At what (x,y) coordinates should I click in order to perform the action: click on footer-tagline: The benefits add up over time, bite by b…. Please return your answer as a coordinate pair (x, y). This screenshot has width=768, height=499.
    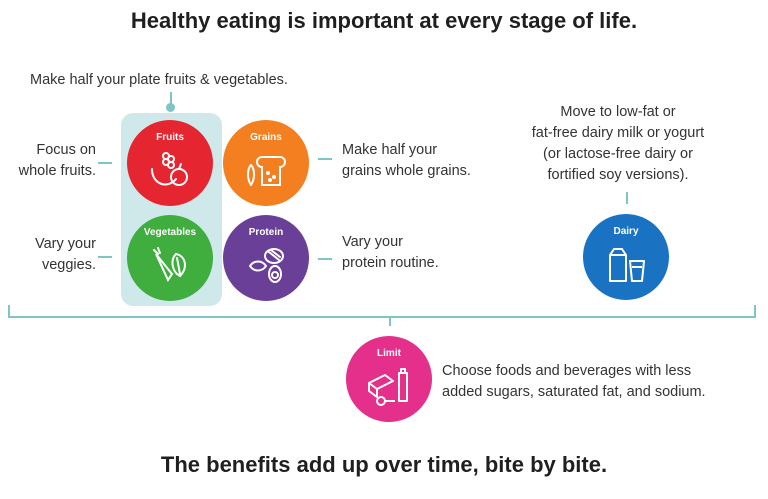
    Looking at the image, I should click on (384, 464).